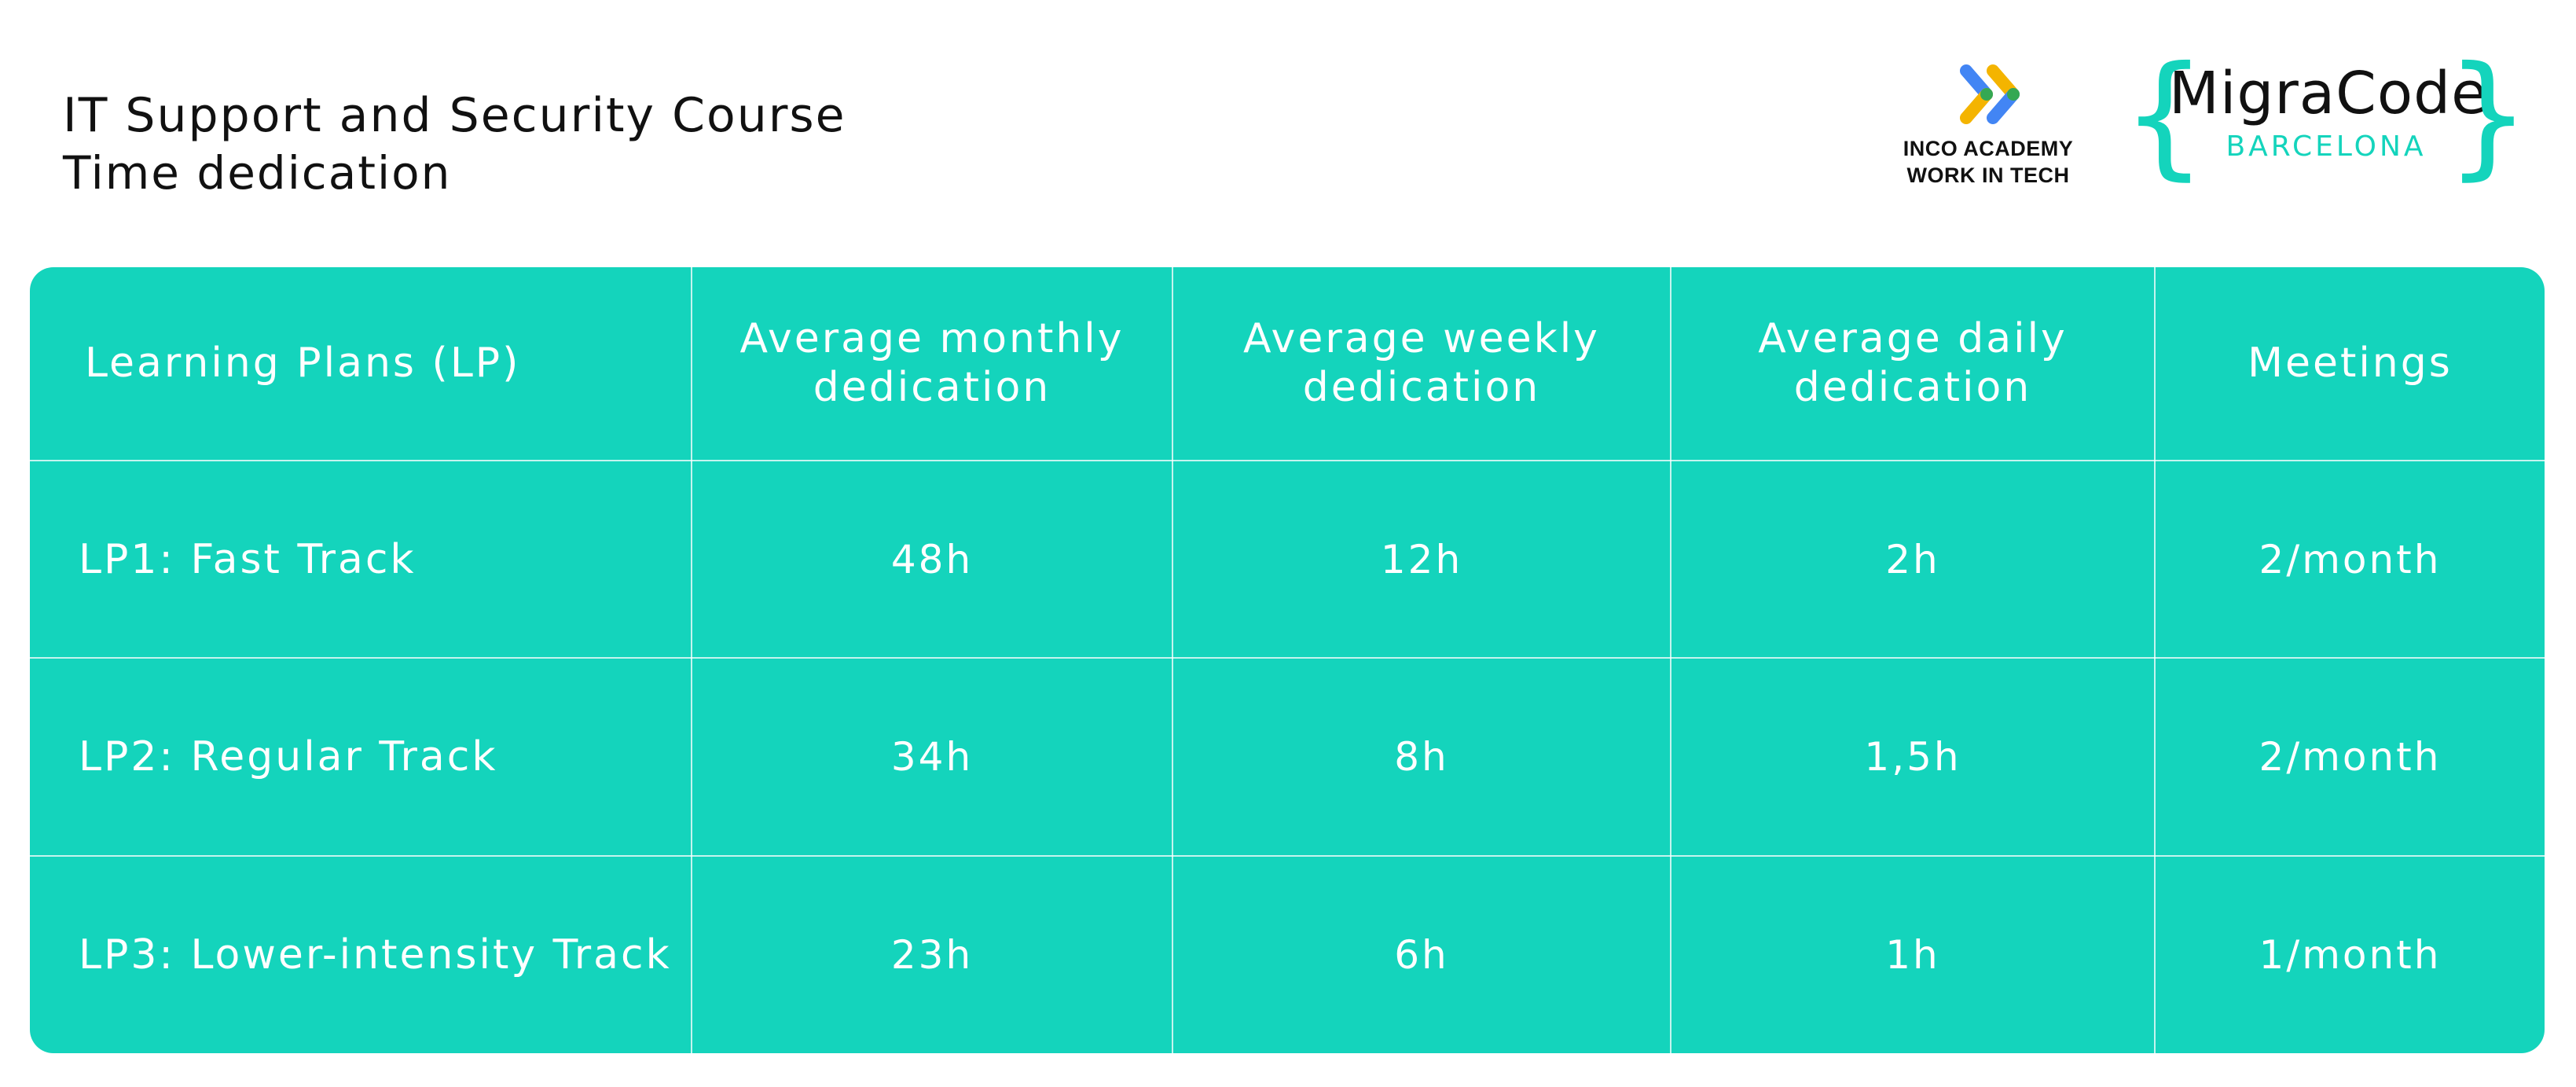  What do you see at coordinates (1422, 757) in the screenshot?
I see `weekly-cell: 8h` at bounding box center [1422, 757].